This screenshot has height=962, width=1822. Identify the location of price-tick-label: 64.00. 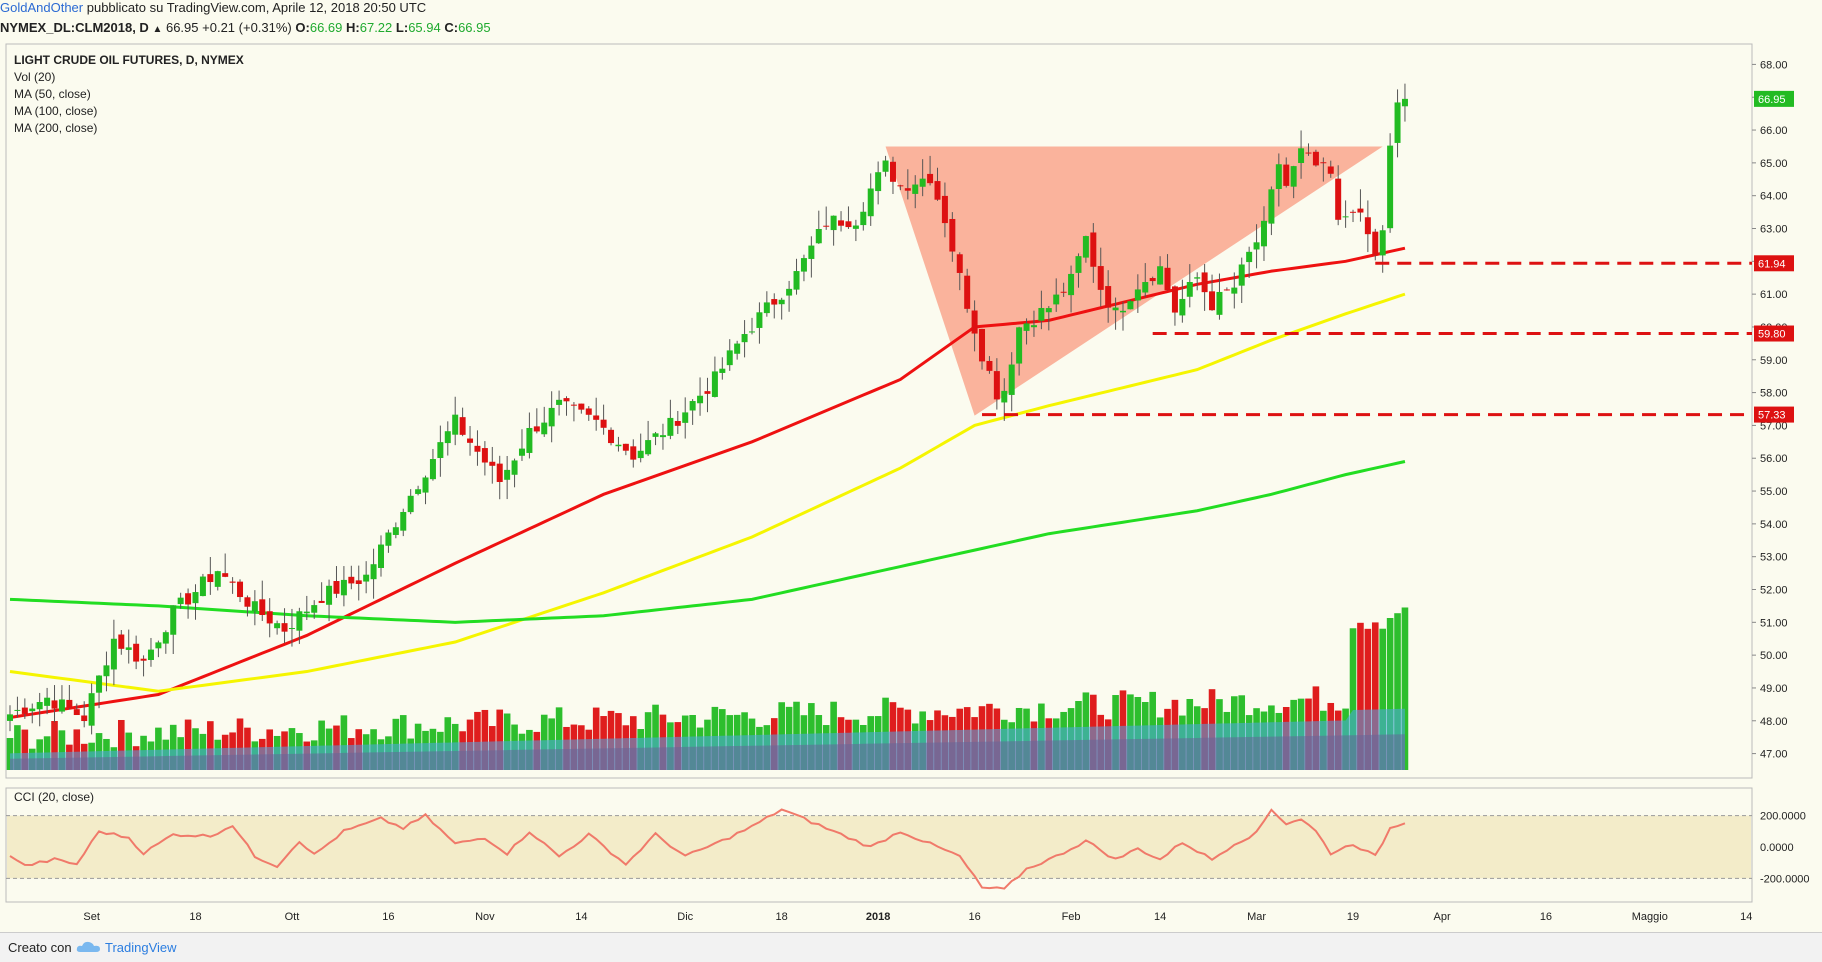
(1774, 197).